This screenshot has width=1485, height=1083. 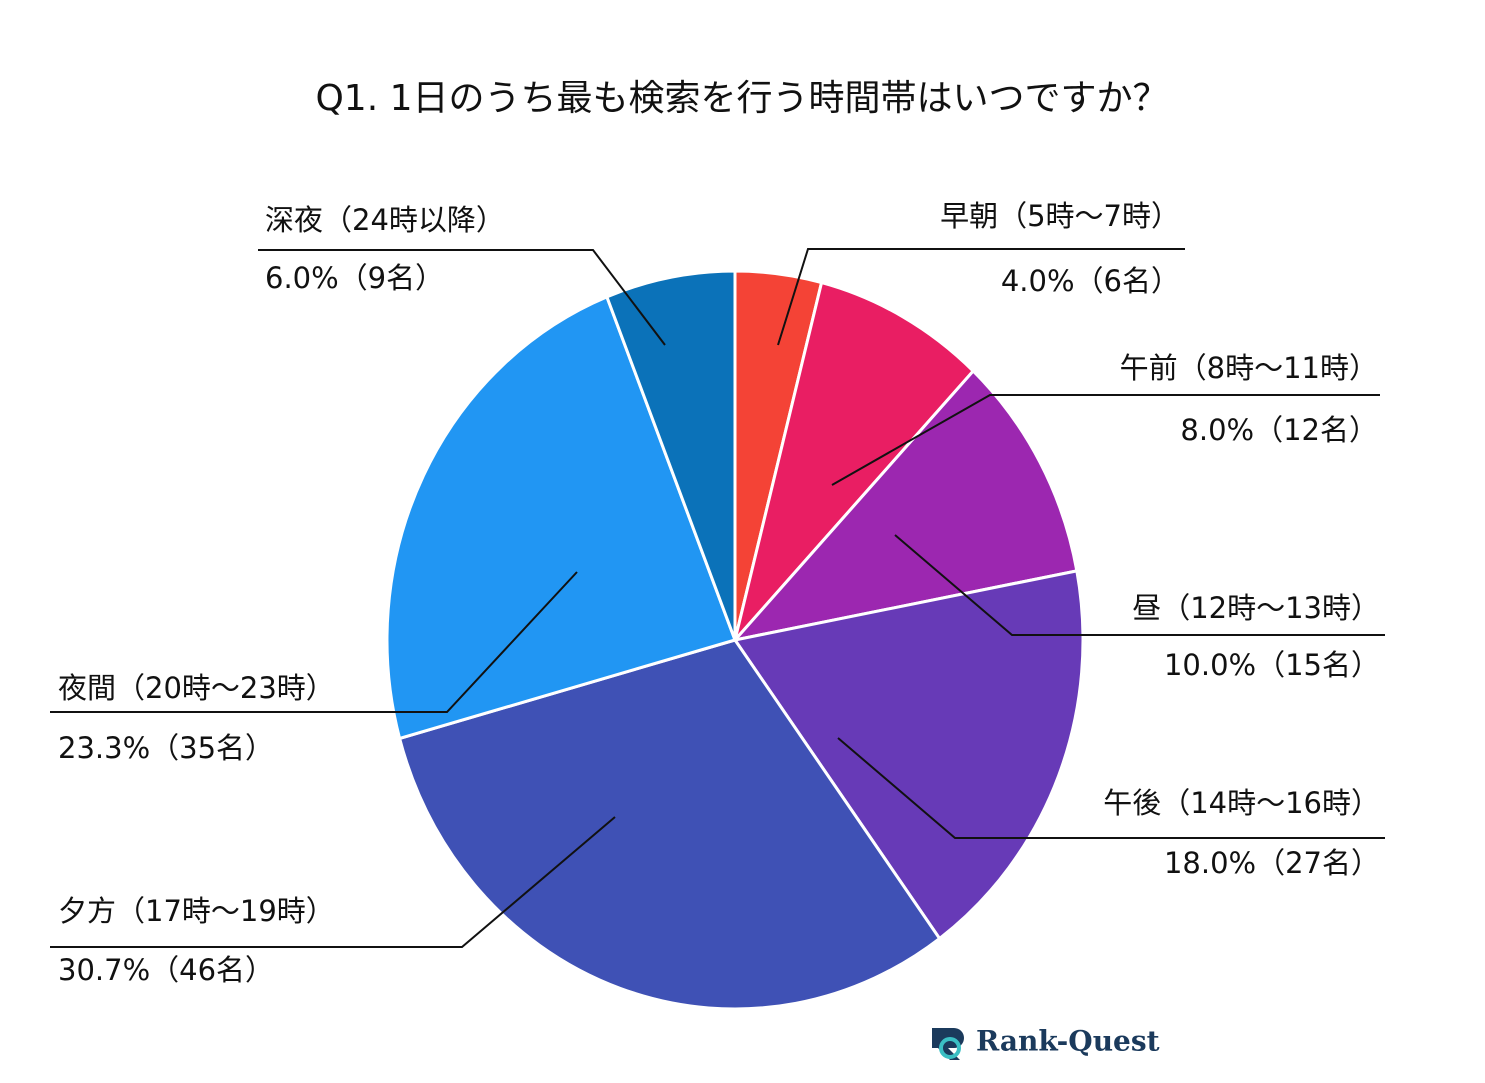 What do you see at coordinates (1241, 803) in the screenshot?
I see `category-label: 午後（14時～16時）` at bounding box center [1241, 803].